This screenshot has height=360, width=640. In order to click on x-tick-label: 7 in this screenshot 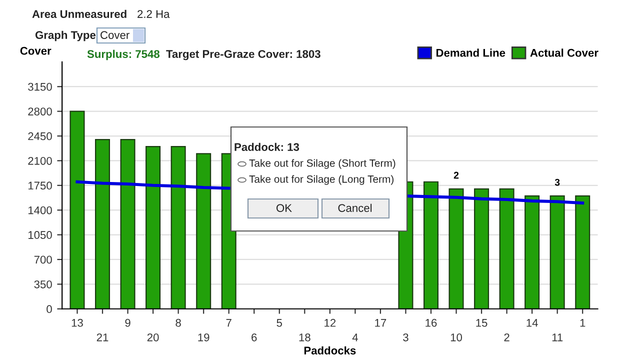, I will do `click(229, 323)`.